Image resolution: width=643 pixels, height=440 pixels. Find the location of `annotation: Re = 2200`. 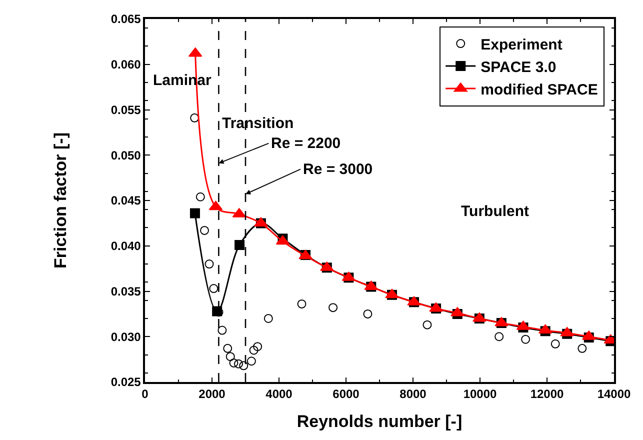

annotation: Re = 2200 is located at coordinates (306, 143).